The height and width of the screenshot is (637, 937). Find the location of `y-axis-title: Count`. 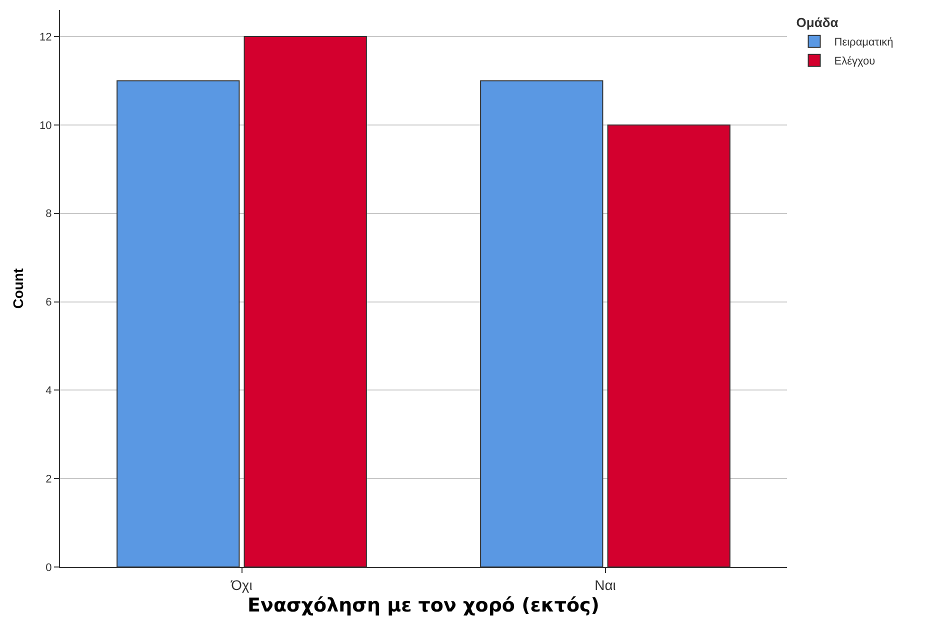

y-axis-title: Count is located at coordinates (18, 288).